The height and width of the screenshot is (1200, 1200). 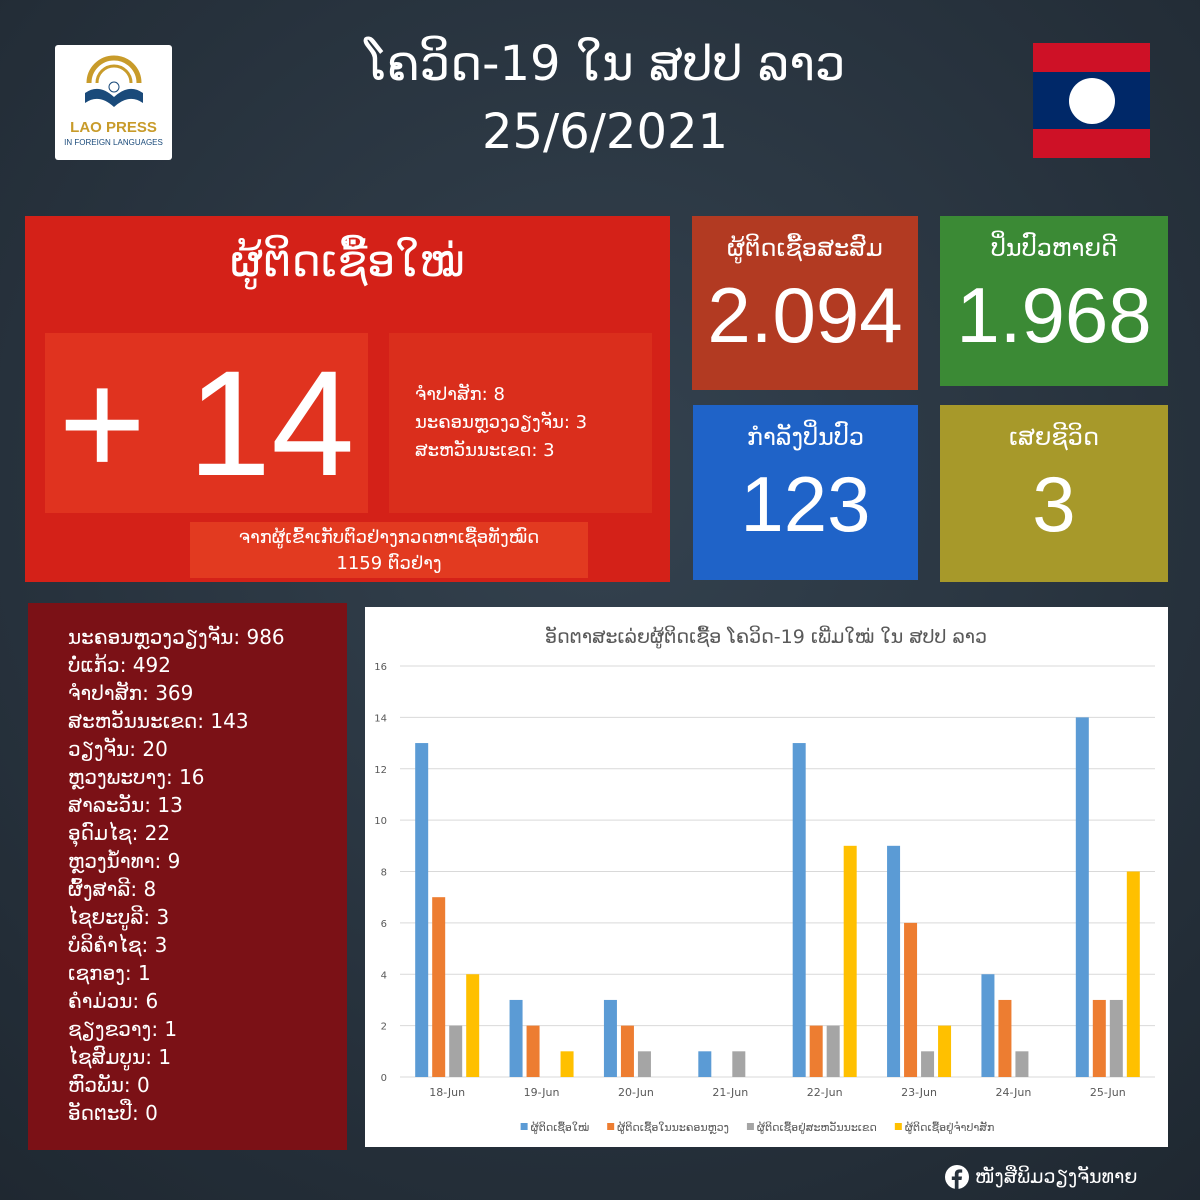 What do you see at coordinates (605, 98) in the screenshot?
I see `page-title: ໂຄວິດ-19 ໃນ ສປປ ລາວ 25/6/2021` at bounding box center [605, 98].